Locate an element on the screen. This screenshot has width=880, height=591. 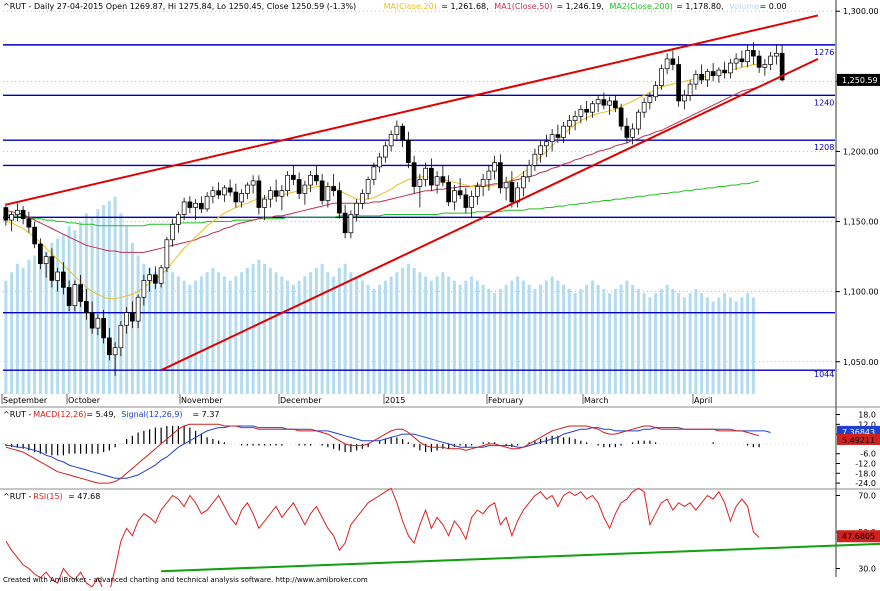
rsi-value-label: 47.6805 is located at coordinates (858, 536).